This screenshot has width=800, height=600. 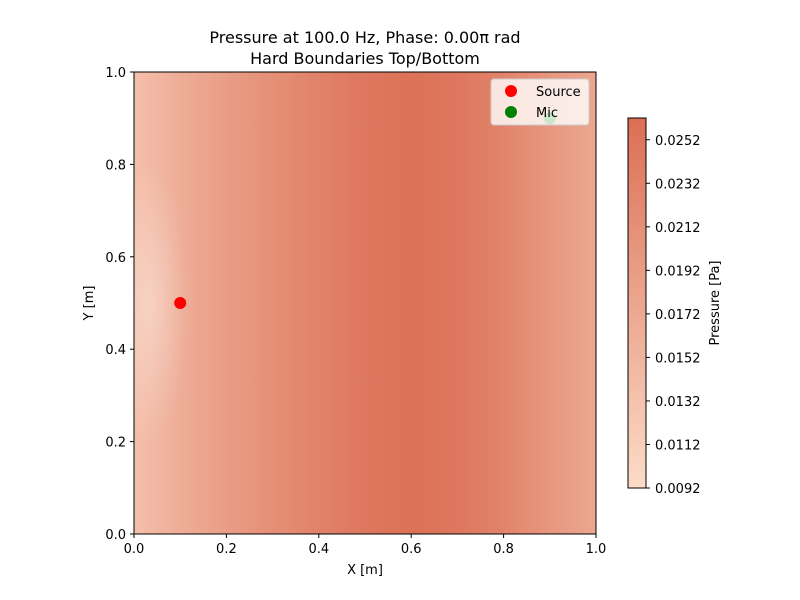 I want to click on legend-label-mic: Mic, so click(x=547, y=113).